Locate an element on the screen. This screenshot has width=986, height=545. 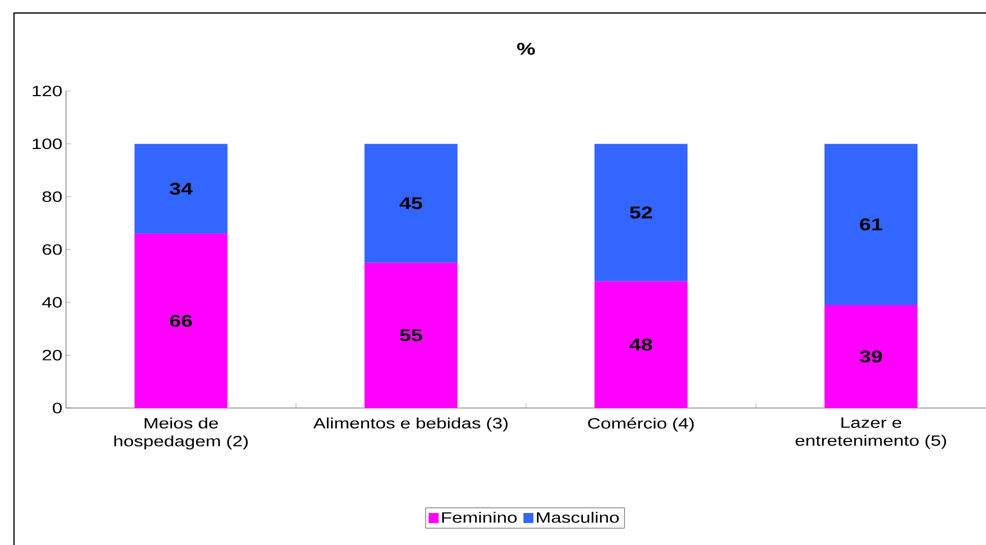
x-tick-label: Lazer e entretenimento (5) is located at coordinates (871, 433).